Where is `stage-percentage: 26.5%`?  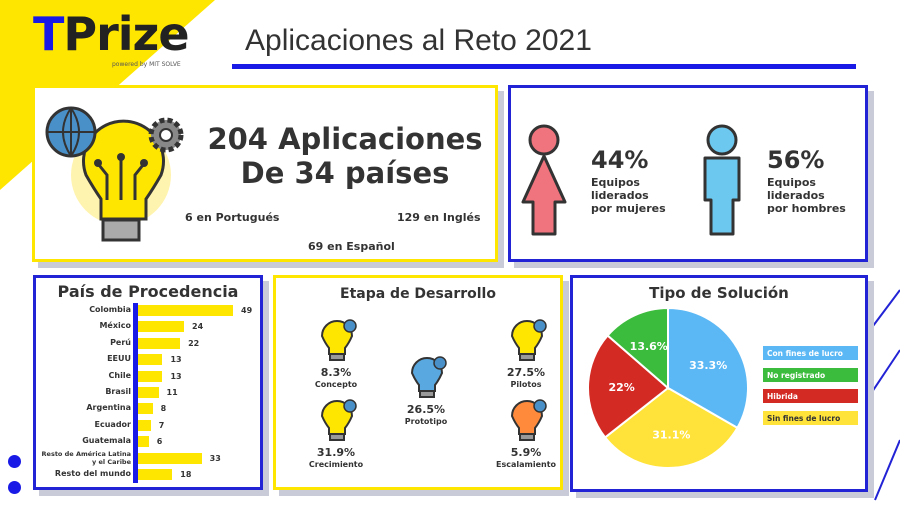
stage-percentage: 26.5% is located at coordinates (426, 409).